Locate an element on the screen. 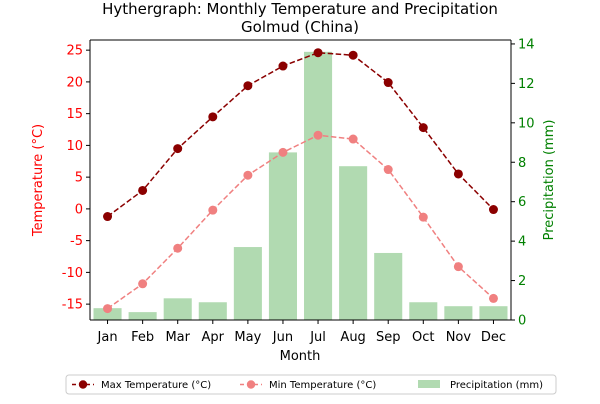  right-tick-label: 4 is located at coordinates (522, 242).